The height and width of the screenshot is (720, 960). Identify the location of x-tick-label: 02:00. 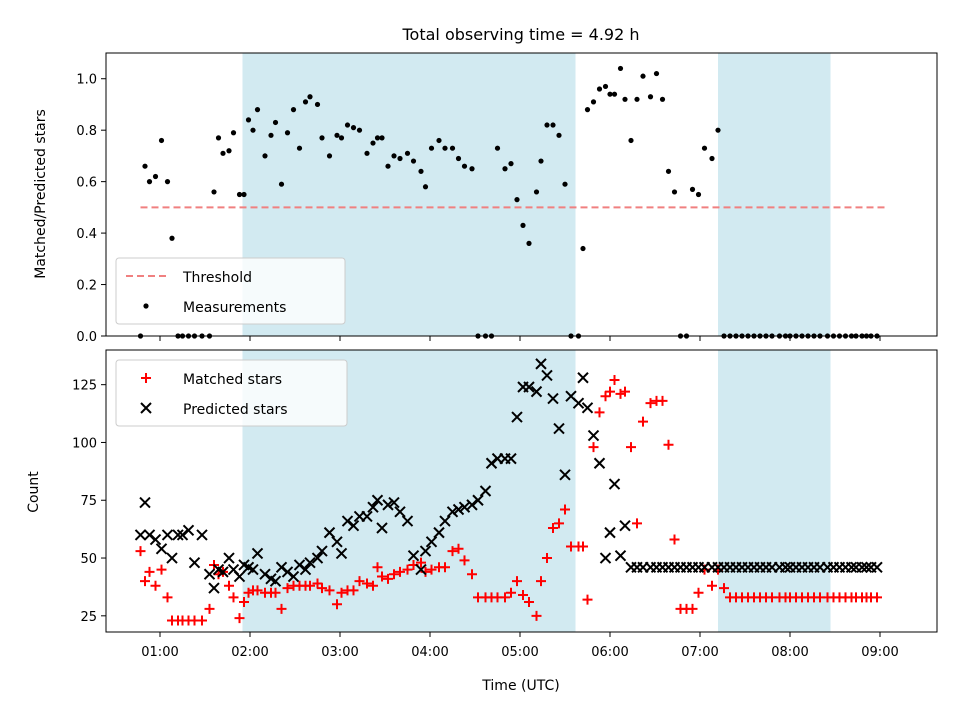
(249, 652).